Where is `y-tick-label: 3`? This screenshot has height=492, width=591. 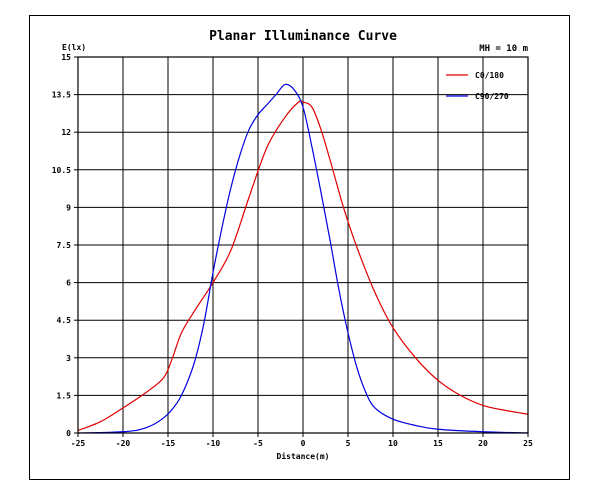
y-tick-label: 3 is located at coordinates (68, 358).